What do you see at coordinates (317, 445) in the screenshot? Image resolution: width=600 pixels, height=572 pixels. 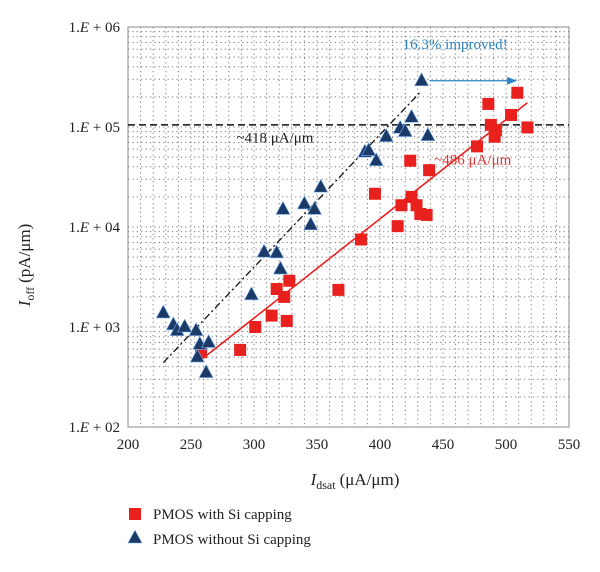 I see `x-tick-label: 350` at bounding box center [317, 445].